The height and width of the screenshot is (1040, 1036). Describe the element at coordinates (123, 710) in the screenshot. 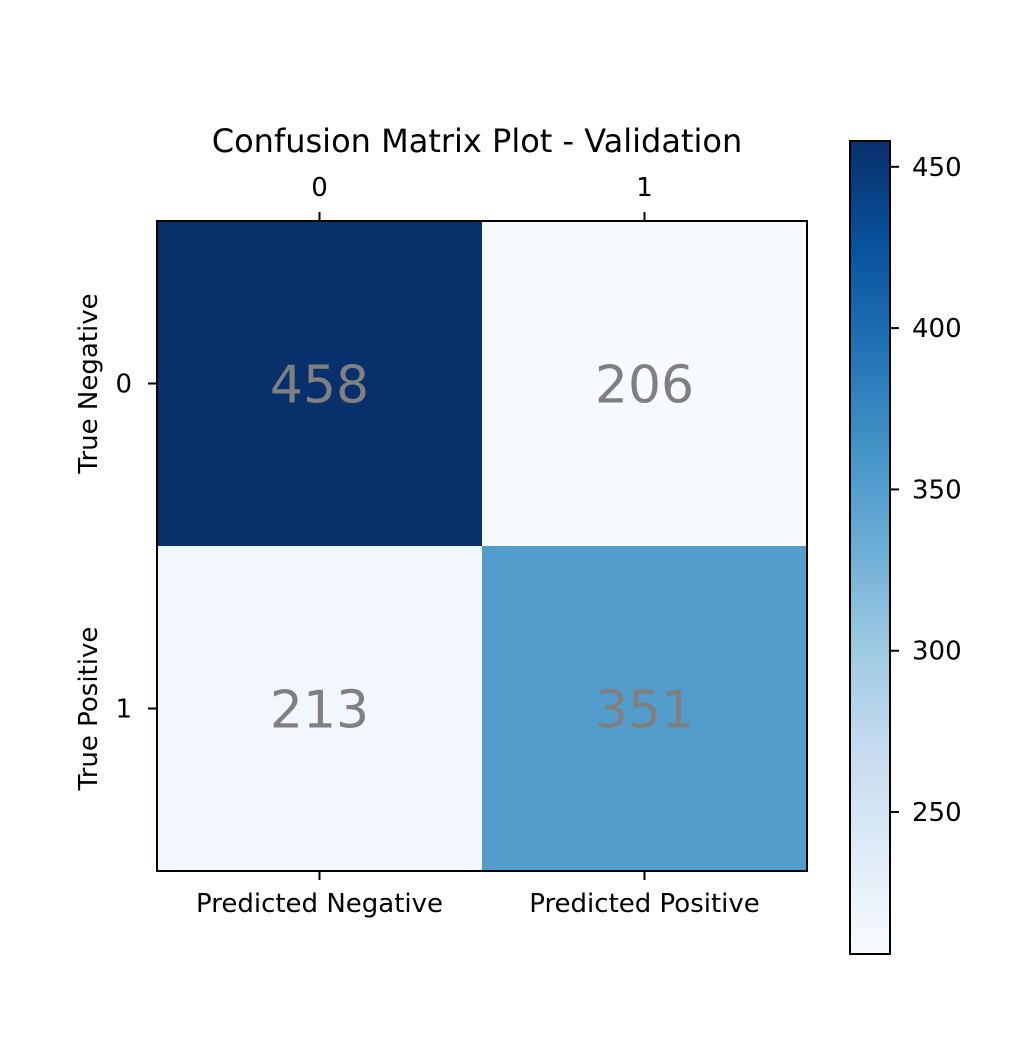

I see `y-tick-label: 1` at that location.